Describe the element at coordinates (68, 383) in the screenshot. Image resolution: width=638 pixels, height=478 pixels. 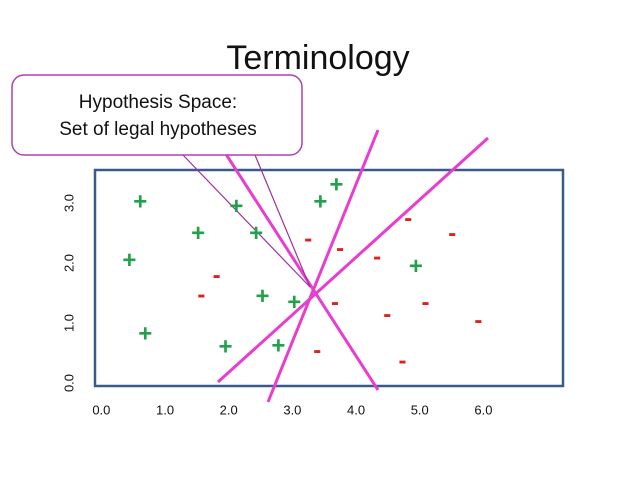
I see `y-tick-label: 0.0` at that location.